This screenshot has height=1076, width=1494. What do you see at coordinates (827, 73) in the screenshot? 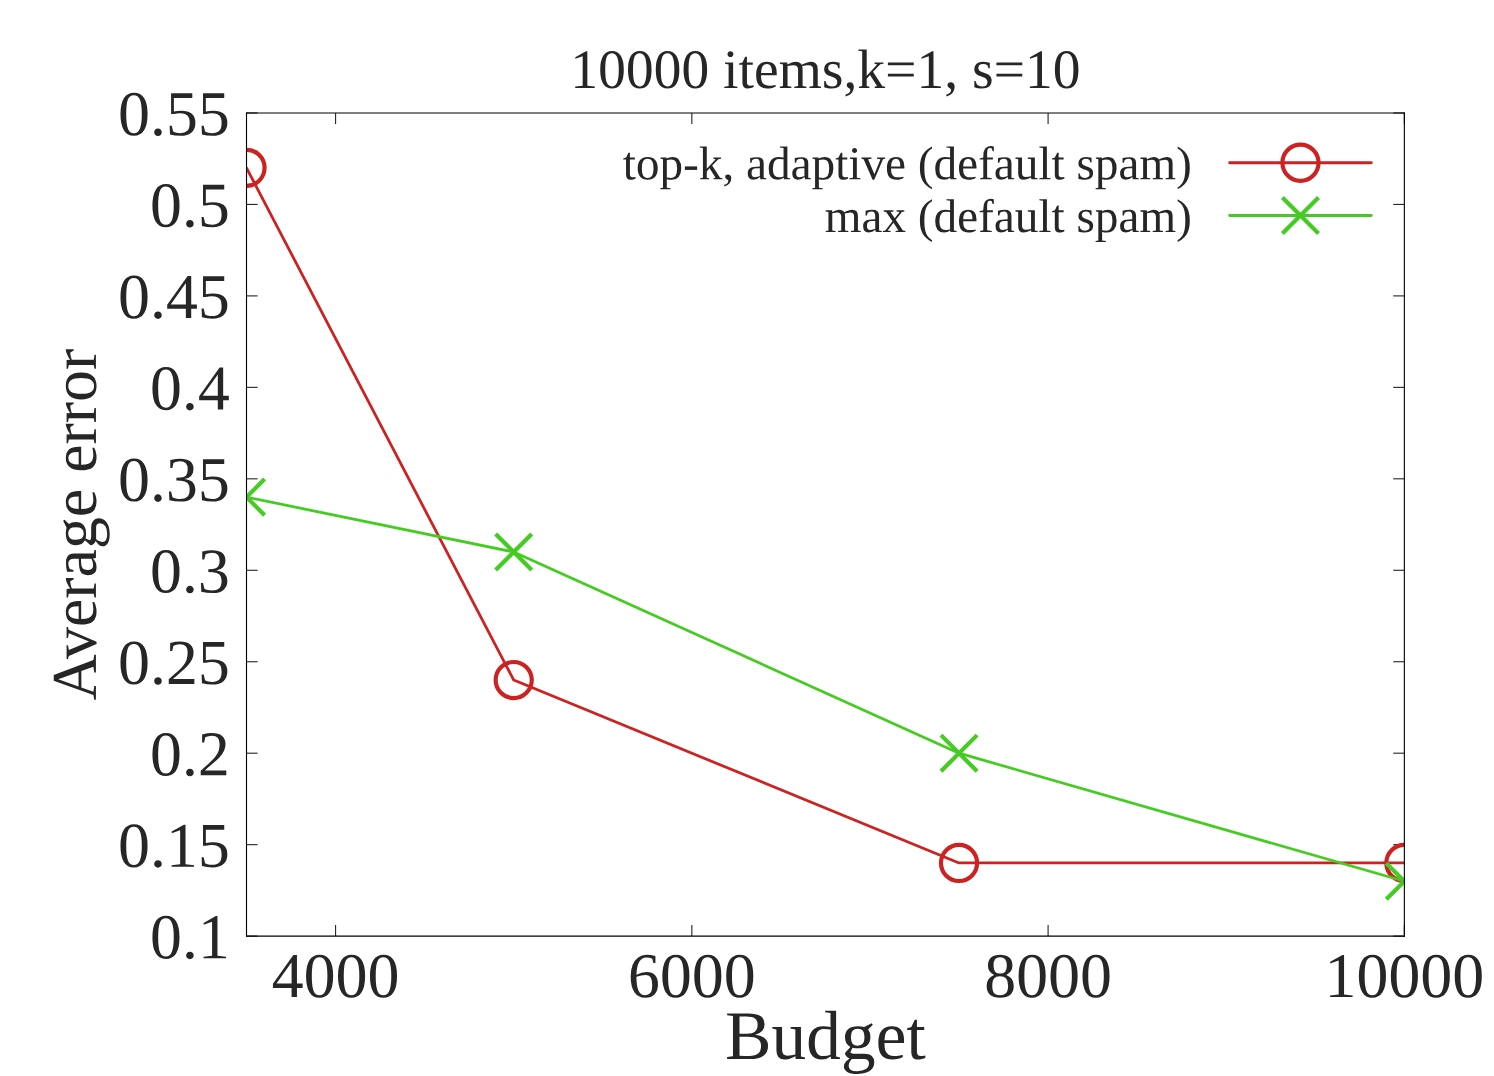
I see `chart-title: 10000 items,k=1, s=10` at bounding box center [827, 73].